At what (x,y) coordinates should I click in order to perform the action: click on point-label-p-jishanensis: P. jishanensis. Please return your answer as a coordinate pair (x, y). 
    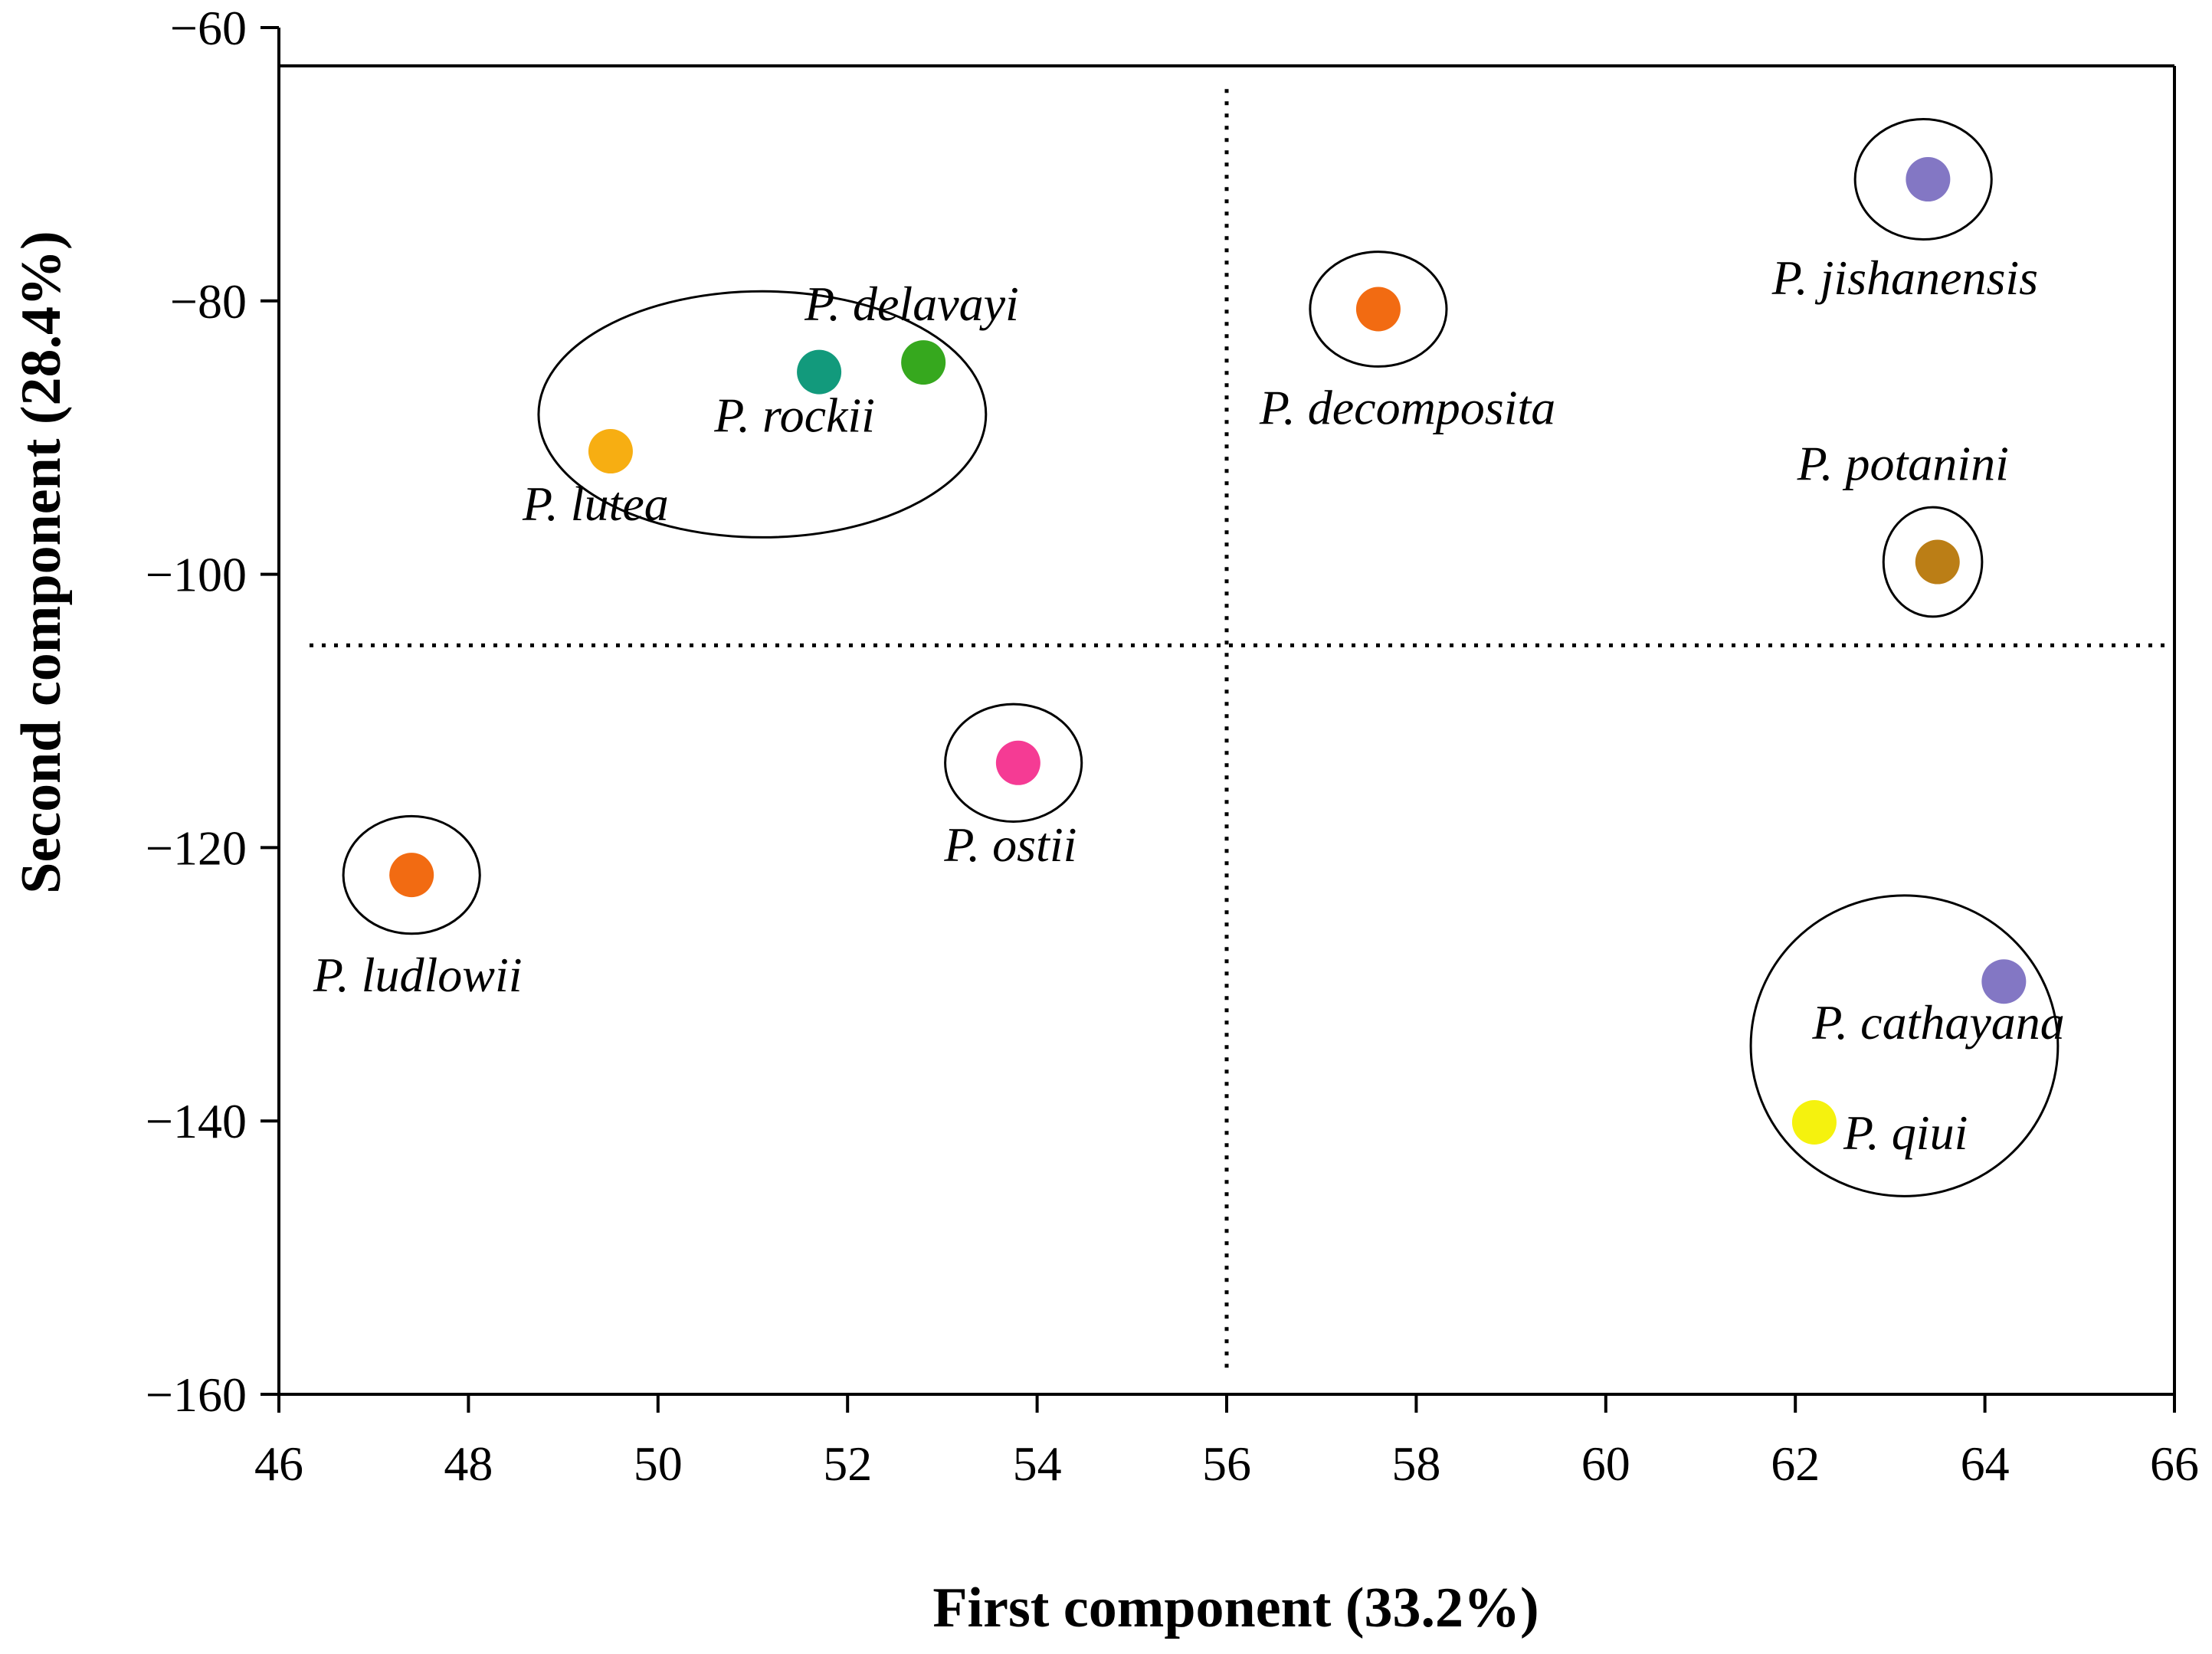
    Looking at the image, I should click on (1904, 278).